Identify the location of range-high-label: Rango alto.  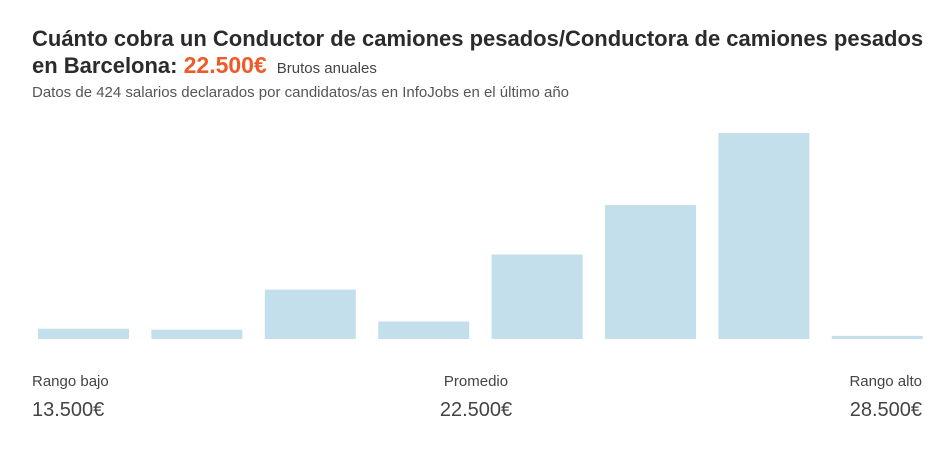
(885, 381).